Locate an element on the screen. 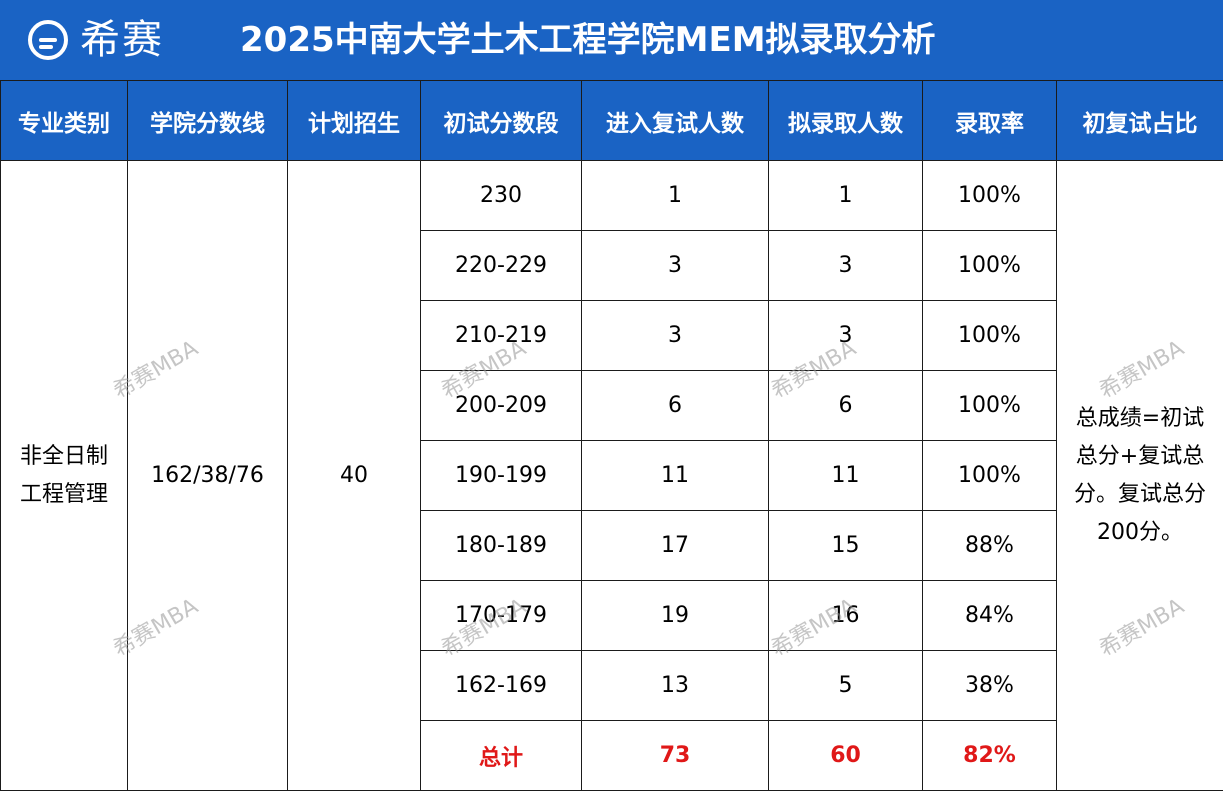 This screenshot has height=791, width=1223. column-header: 进入复试人数 is located at coordinates (675, 121).